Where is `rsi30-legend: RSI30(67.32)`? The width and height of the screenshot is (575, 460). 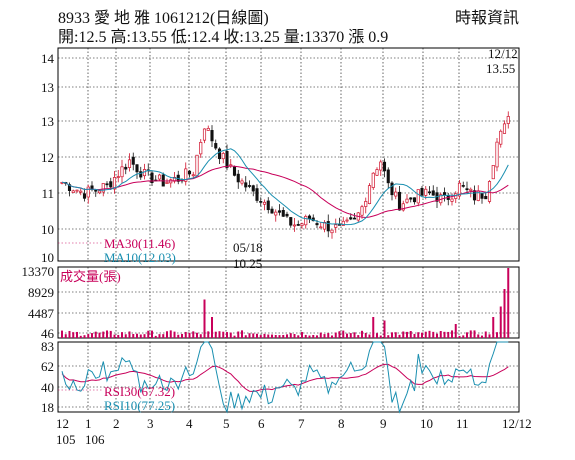
rsi30-legend: RSI30(67.32) is located at coordinates (139, 391).